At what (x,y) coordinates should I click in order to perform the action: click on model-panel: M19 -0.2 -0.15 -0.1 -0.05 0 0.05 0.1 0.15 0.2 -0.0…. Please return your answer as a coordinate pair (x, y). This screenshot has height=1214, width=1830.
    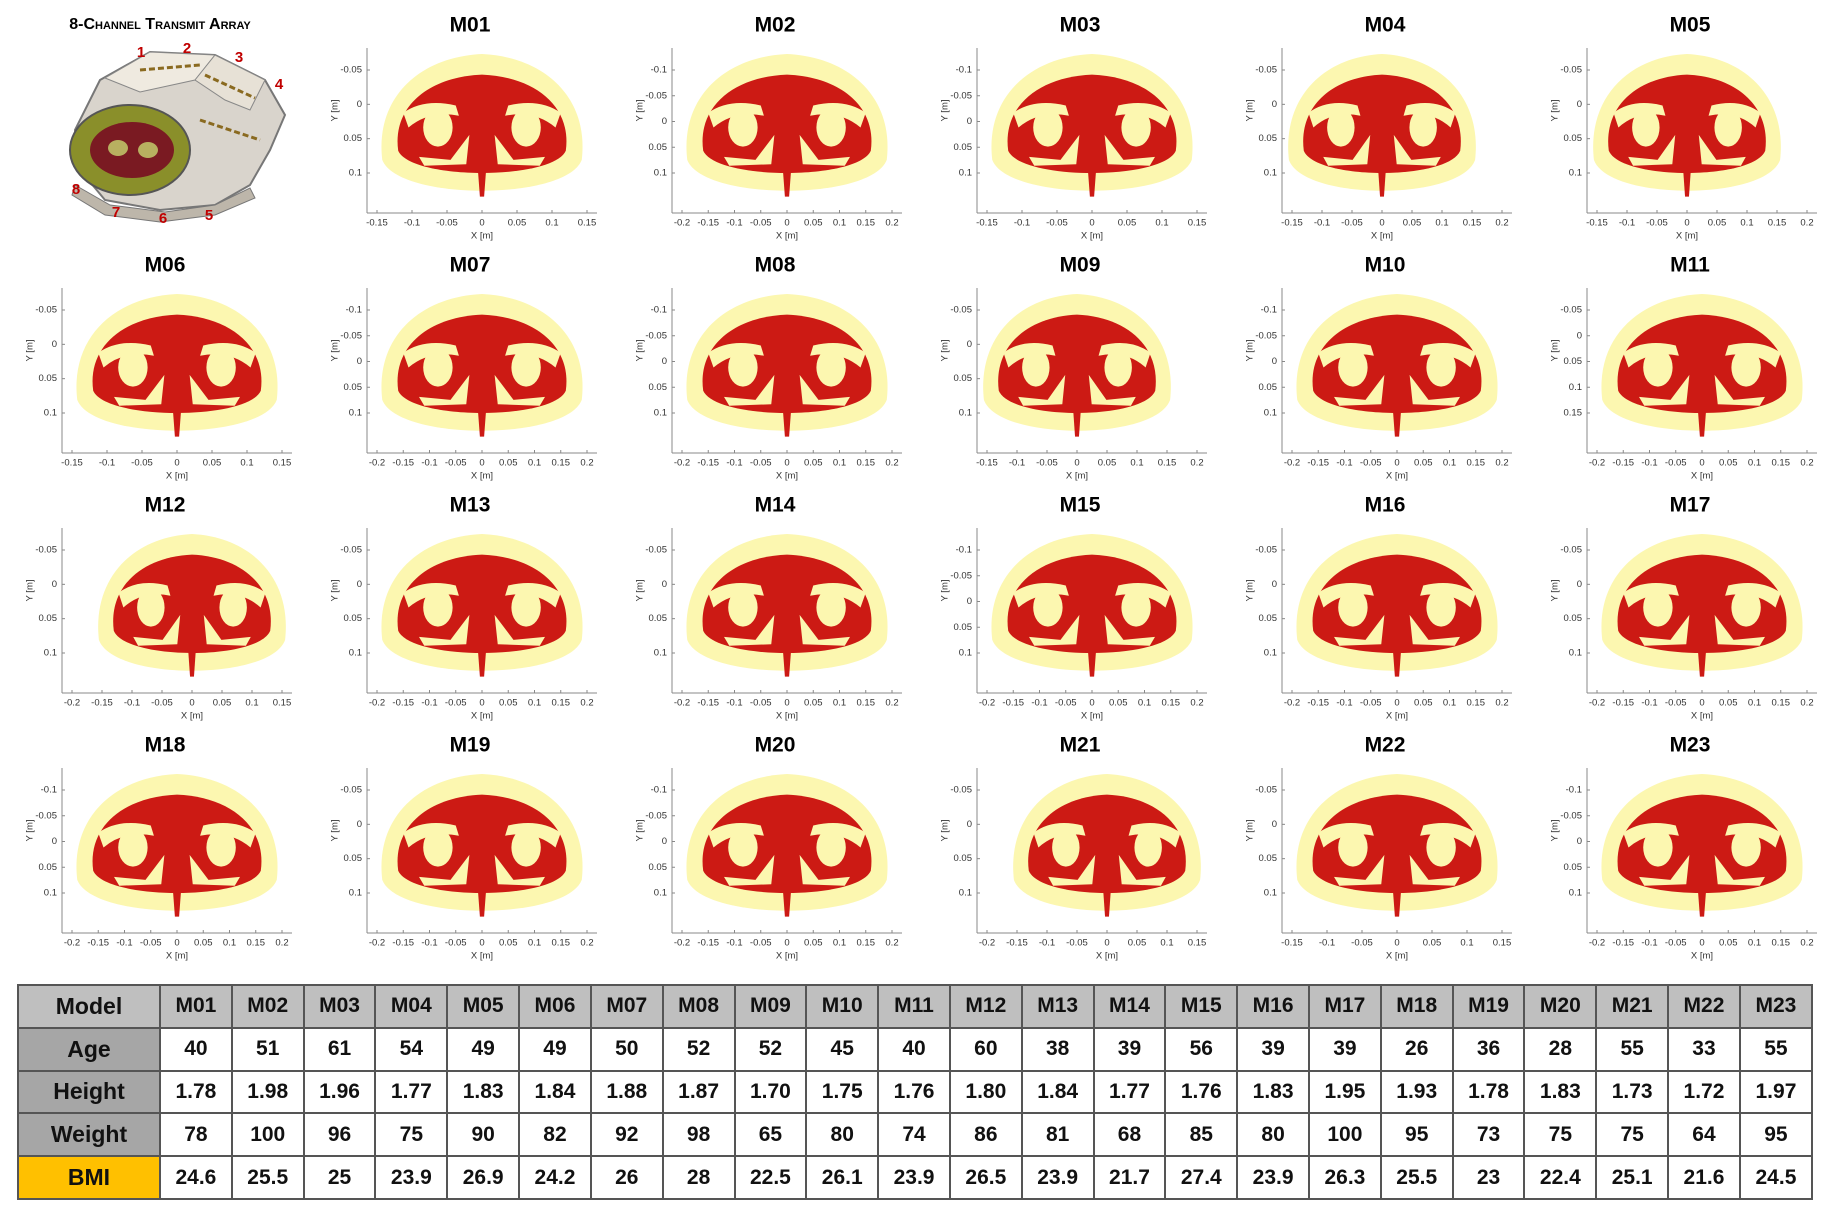
    Looking at the image, I should click on (463, 848).